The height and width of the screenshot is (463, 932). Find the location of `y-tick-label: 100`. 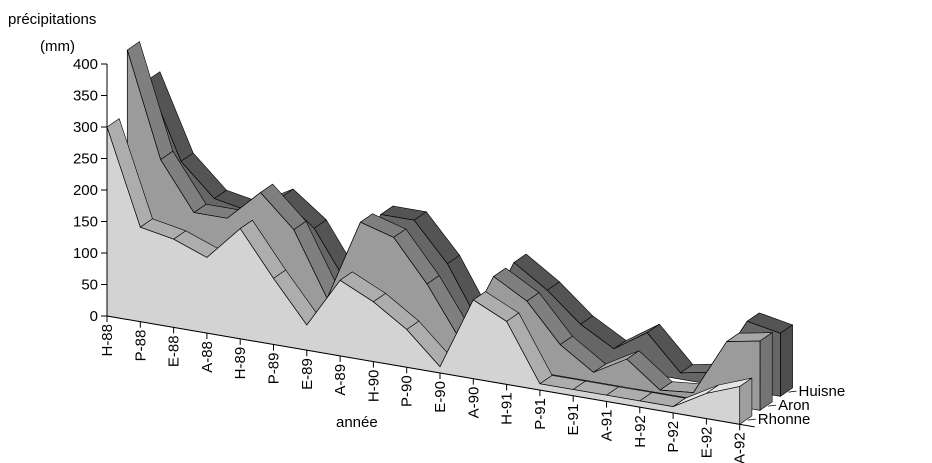

y-tick-label: 100 is located at coordinates (85, 253).